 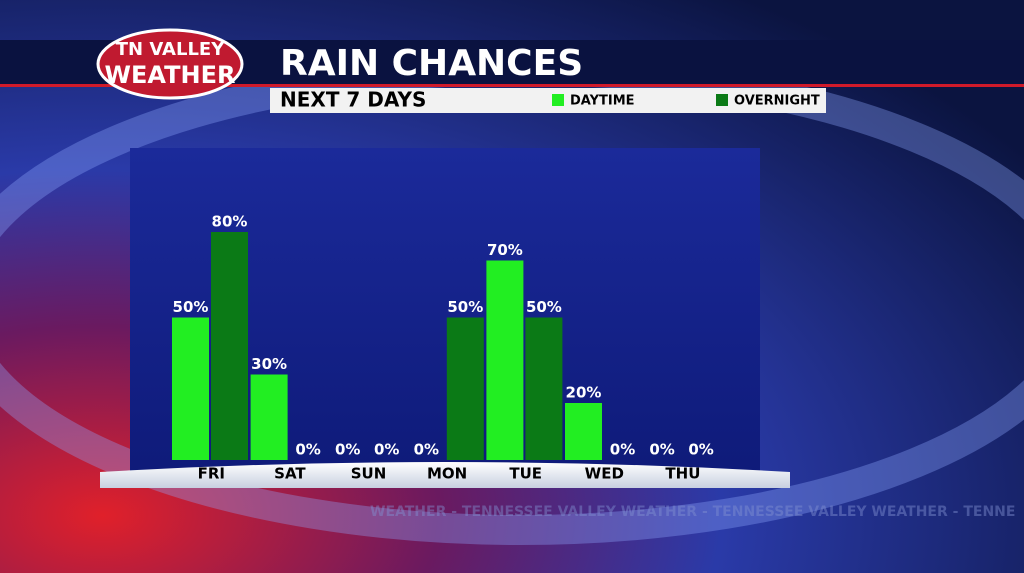 I want to click on x-tick-label: THU, so click(x=682, y=474).